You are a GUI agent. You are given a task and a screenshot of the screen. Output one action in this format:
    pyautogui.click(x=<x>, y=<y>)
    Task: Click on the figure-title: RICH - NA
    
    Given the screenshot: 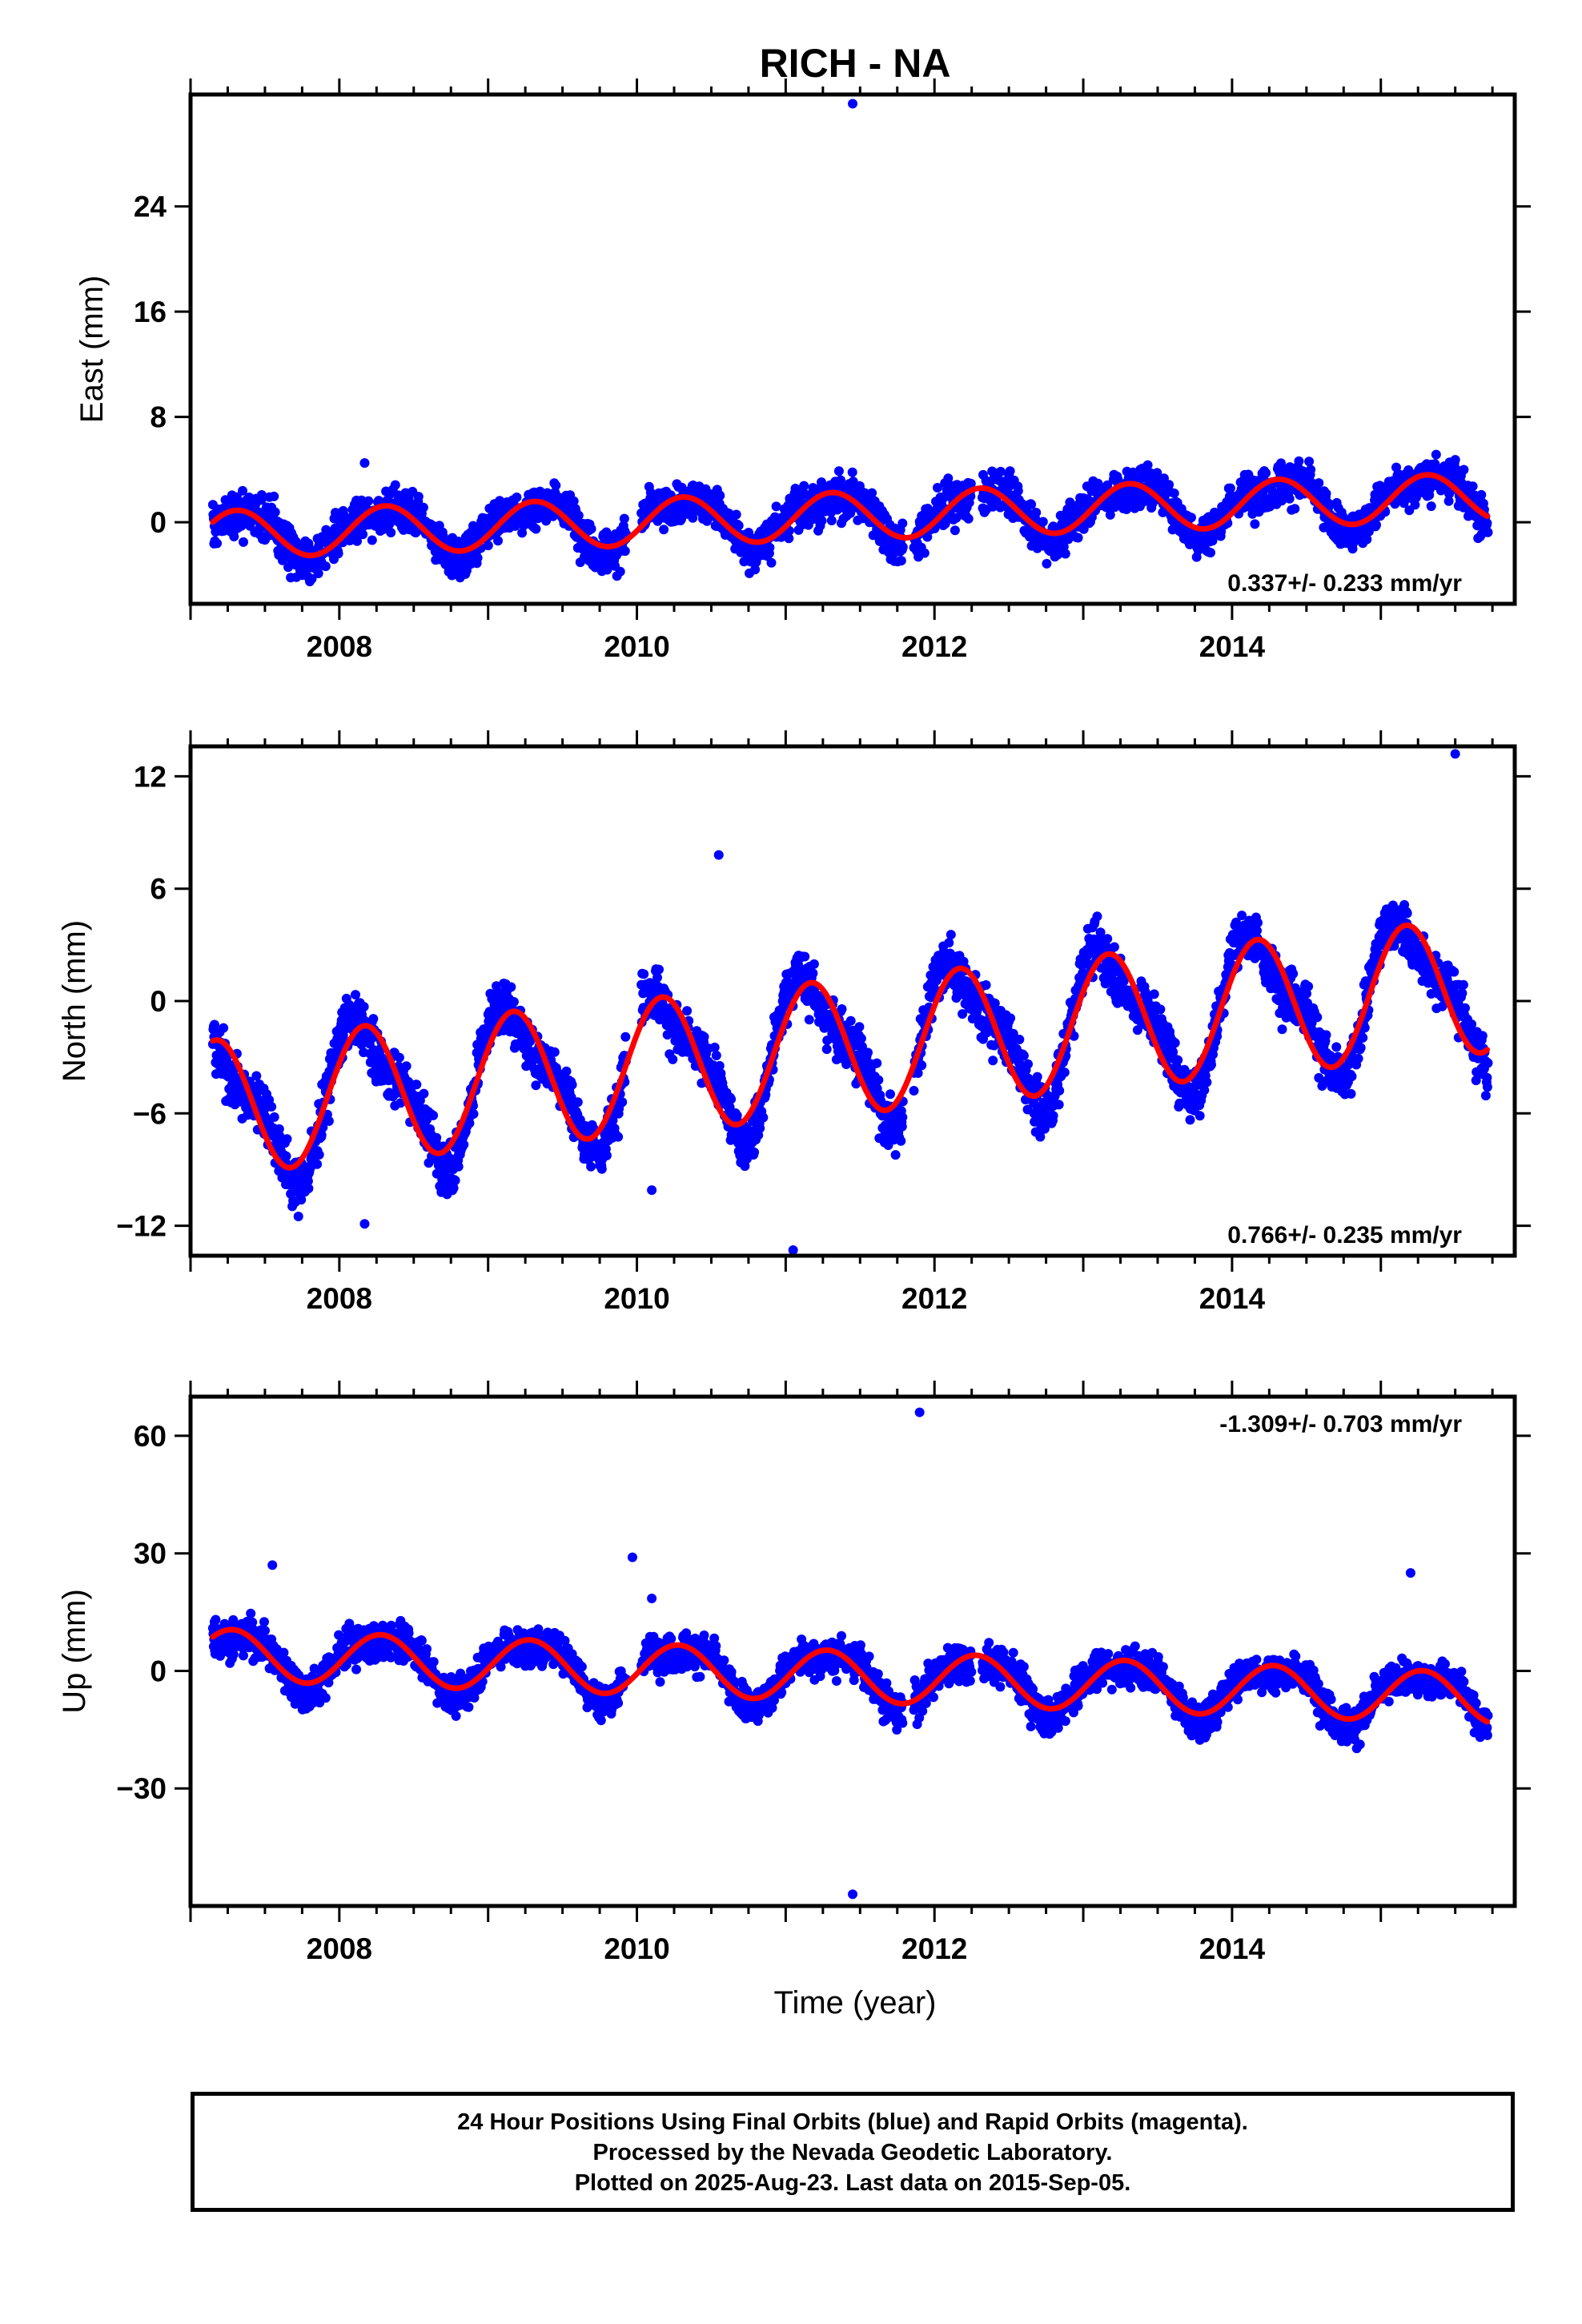 What is the action you would take?
    pyautogui.click(x=855, y=63)
    